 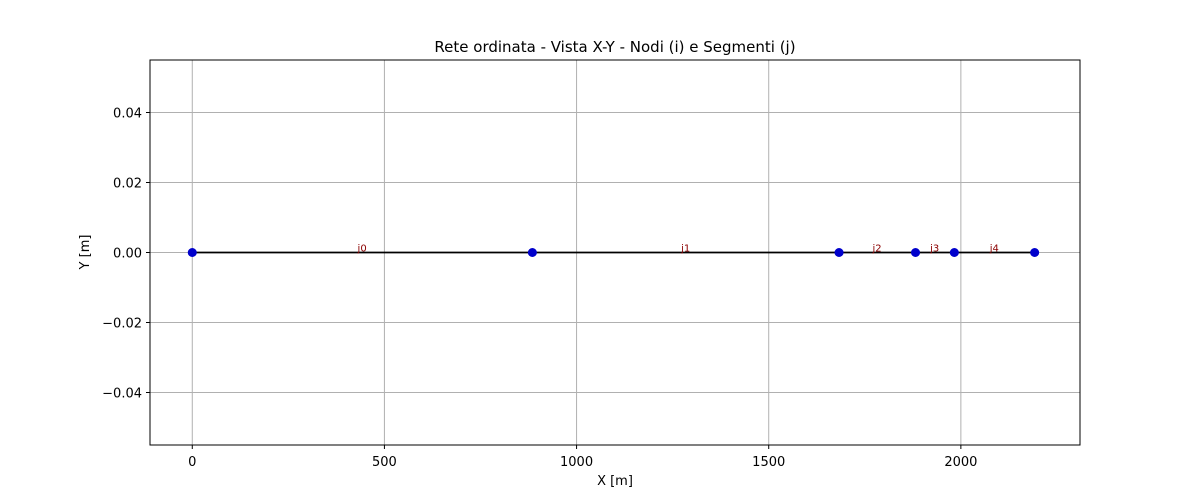 What do you see at coordinates (678, 249) in the screenshot?
I see `segment-labels: j0 j1 j2 j3 j4` at bounding box center [678, 249].